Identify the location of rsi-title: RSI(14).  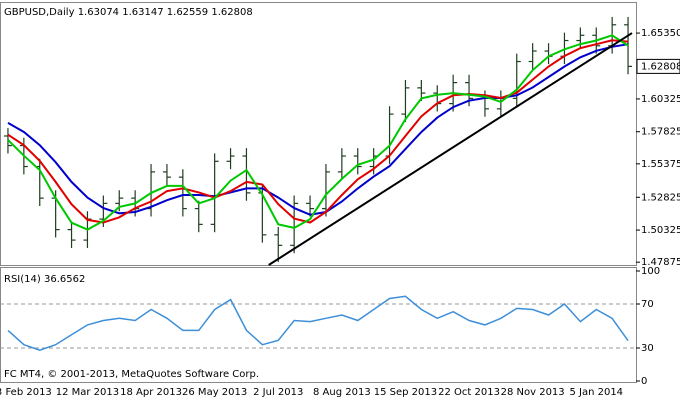
(22, 279).